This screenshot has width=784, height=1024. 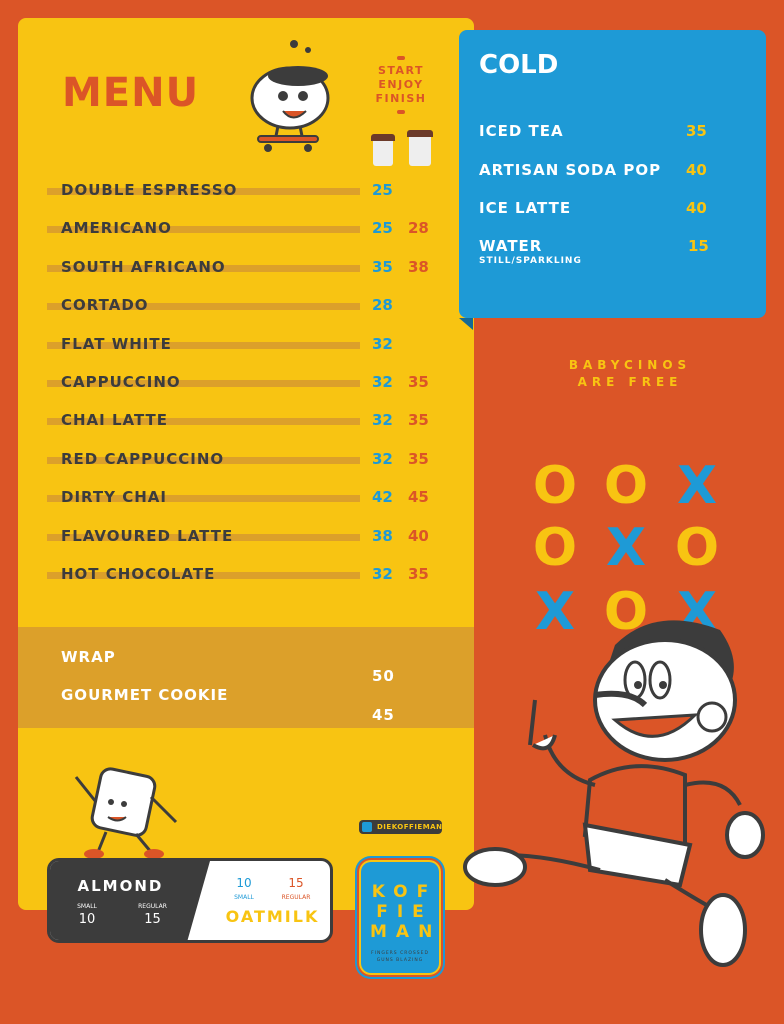 What do you see at coordinates (383, 715) in the screenshot?
I see `food-price: 45` at bounding box center [383, 715].